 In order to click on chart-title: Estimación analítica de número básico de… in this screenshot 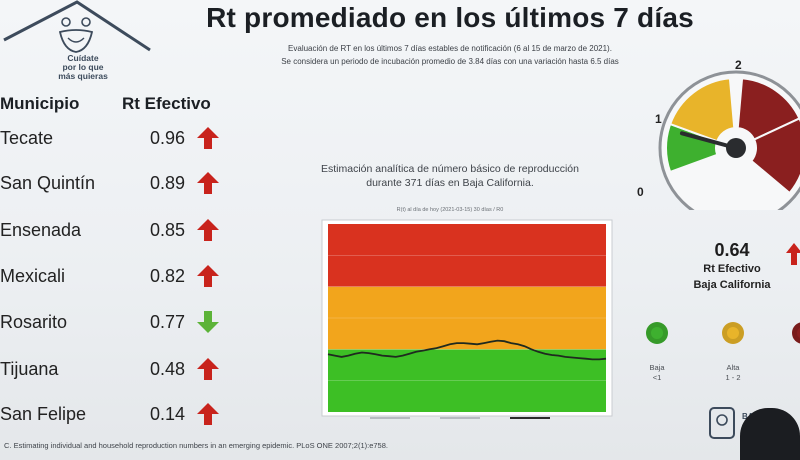, I will do `click(450, 176)`.